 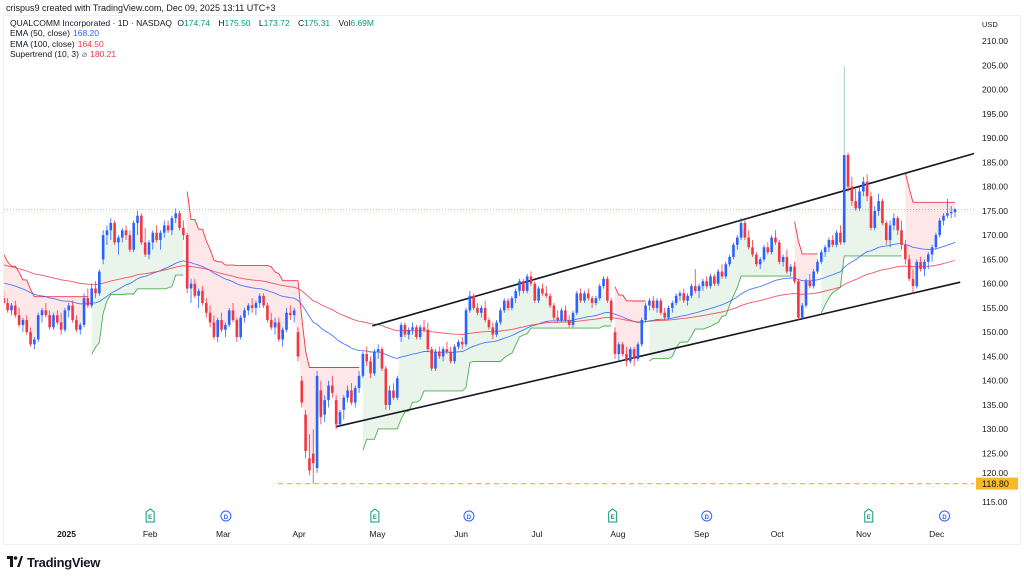 I want to click on legend-supertrend-row: Supertrend (10, 3) ⌀ 180.21, so click(x=195, y=54).